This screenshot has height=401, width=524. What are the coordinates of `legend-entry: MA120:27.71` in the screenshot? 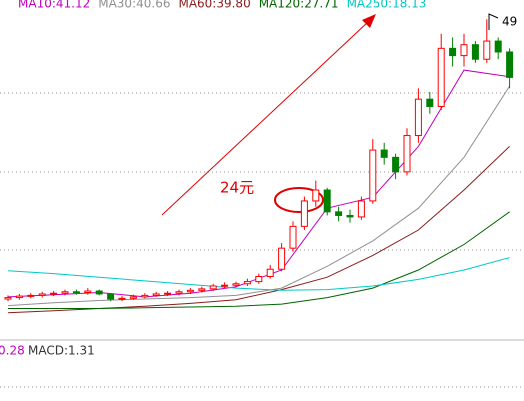 It's located at (299, 5).